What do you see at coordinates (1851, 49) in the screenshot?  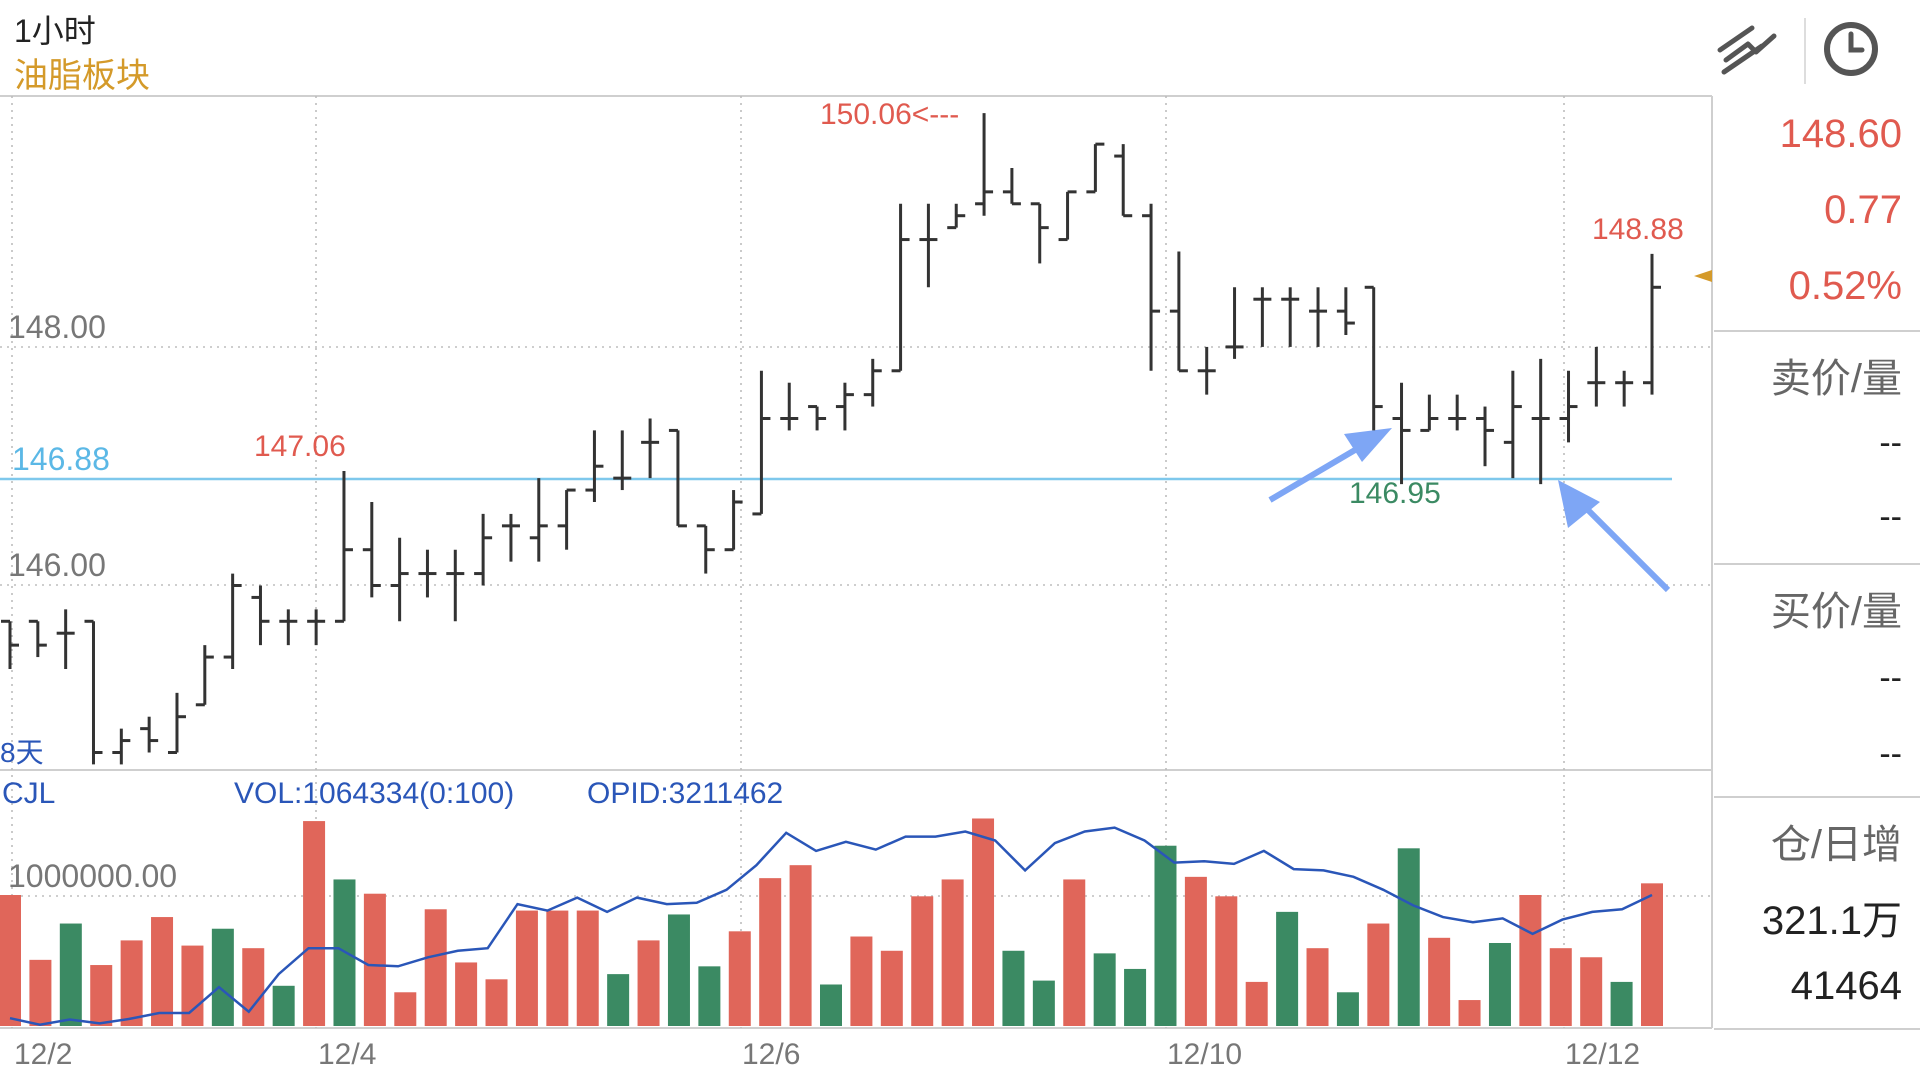 I see `clock-icon` at bounding box center [1851, 49].